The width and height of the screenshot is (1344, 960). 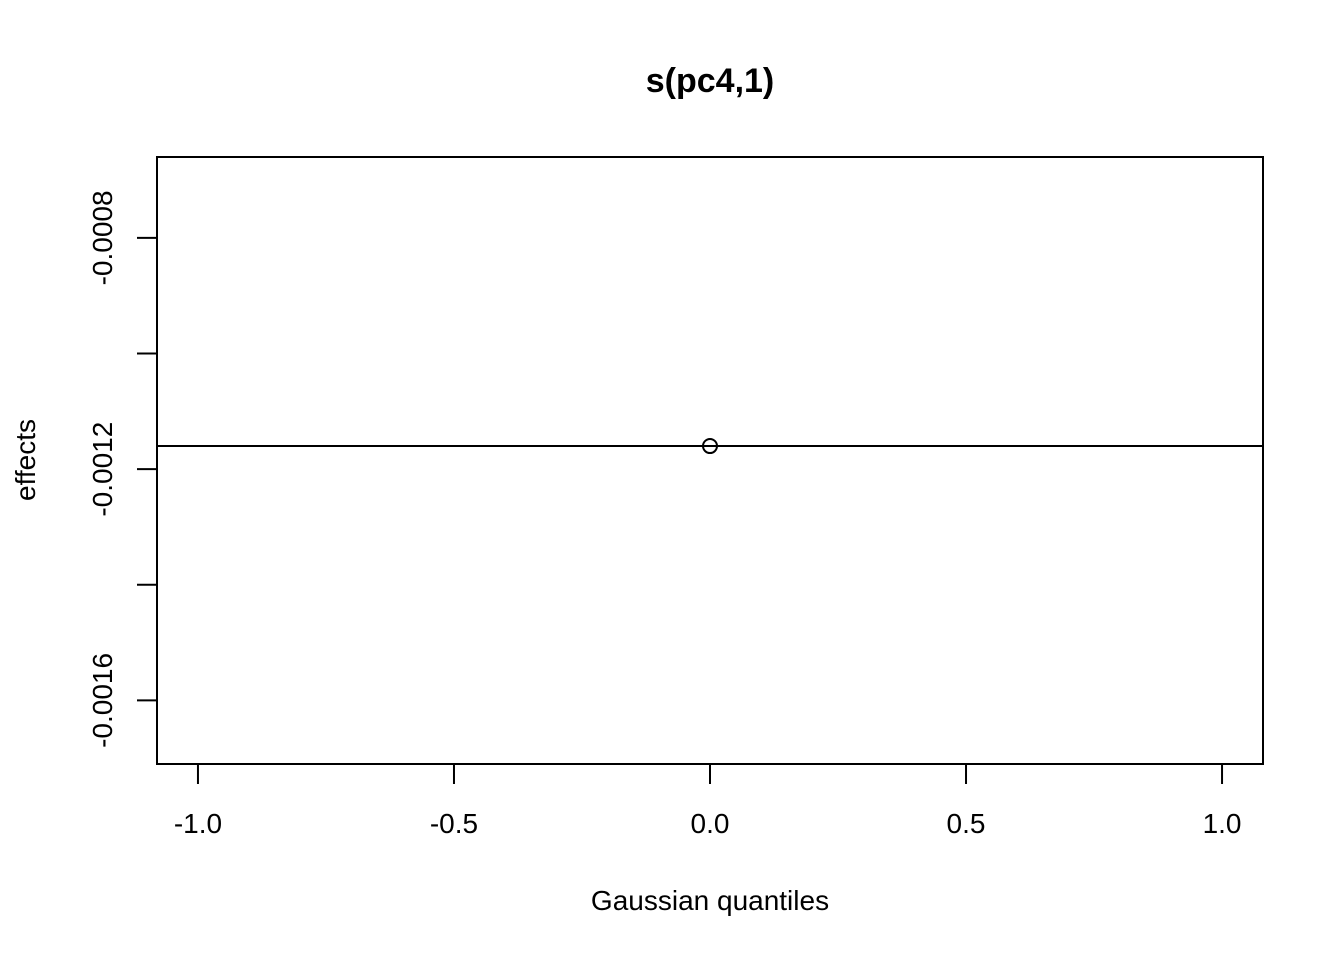 What do you see at coordinates (710, 823) in the screenshot?
I see `x-tick-label: 0.0` at bounding box center [710, 823].